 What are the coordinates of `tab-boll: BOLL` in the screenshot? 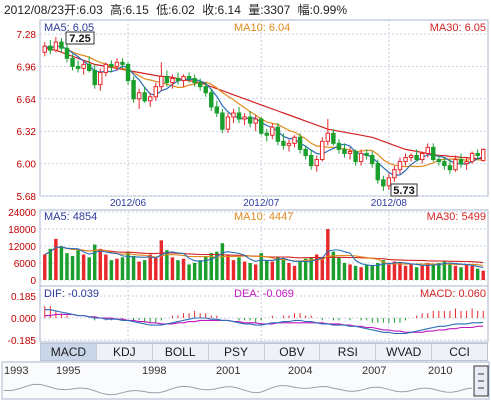 It's located at (181, 352).